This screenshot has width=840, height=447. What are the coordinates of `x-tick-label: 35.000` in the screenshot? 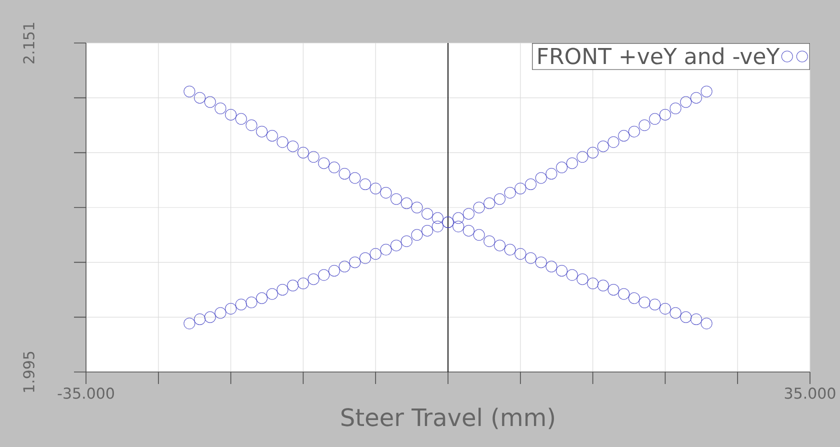 It's located at (810, 393).